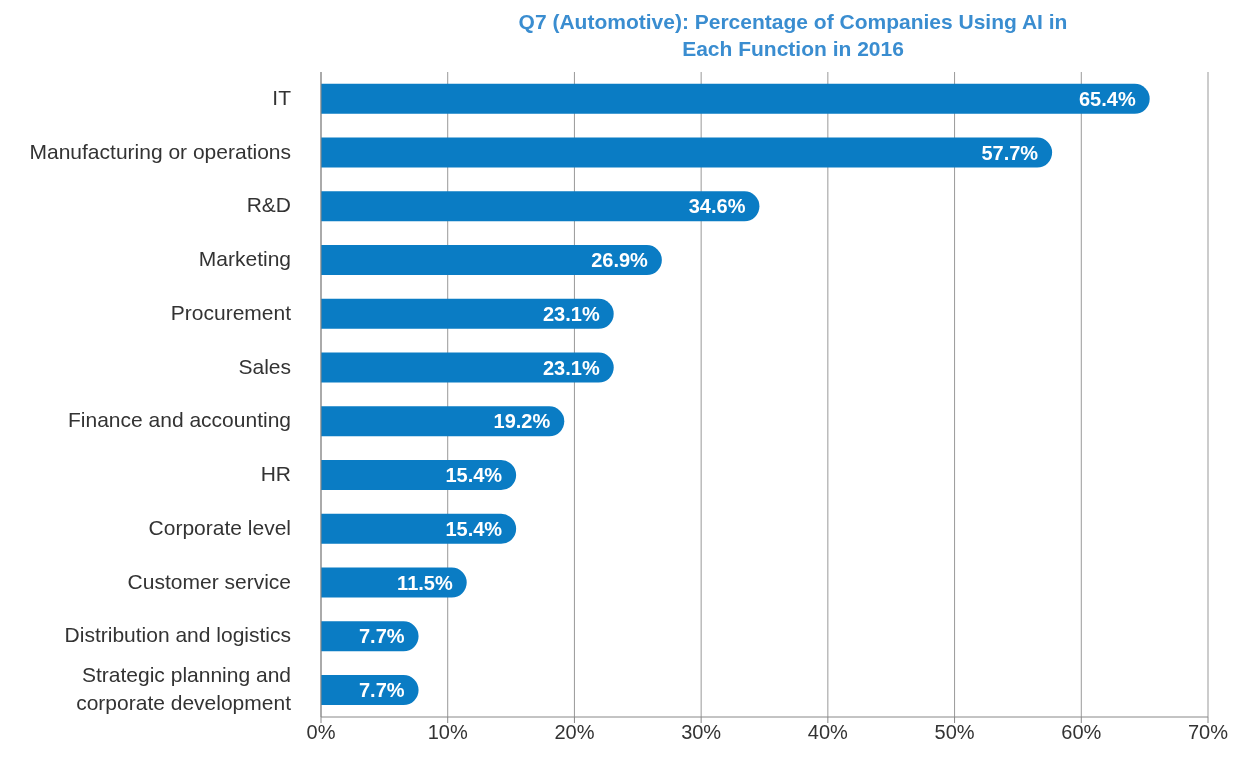 This screenshot has height=765, width=1246. I want to click on x-tick-label: 40%, so click(828, 732).